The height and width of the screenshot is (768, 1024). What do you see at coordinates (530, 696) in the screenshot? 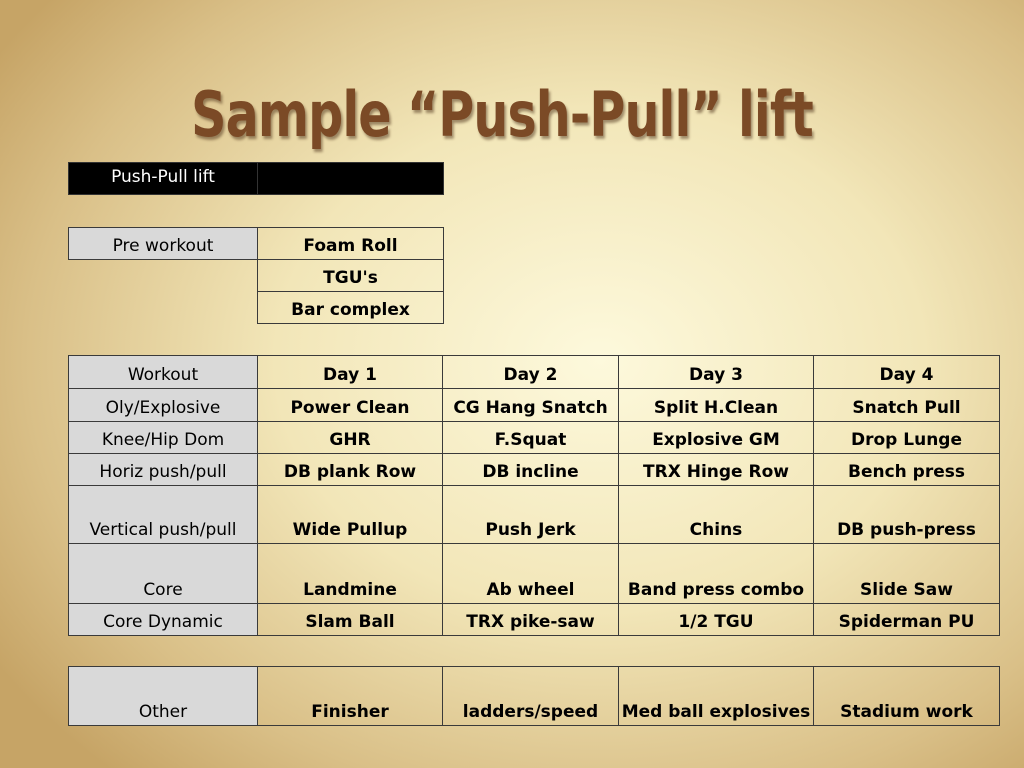
I see `other-cell: ladders/speed` at bounding box center [530, 696].